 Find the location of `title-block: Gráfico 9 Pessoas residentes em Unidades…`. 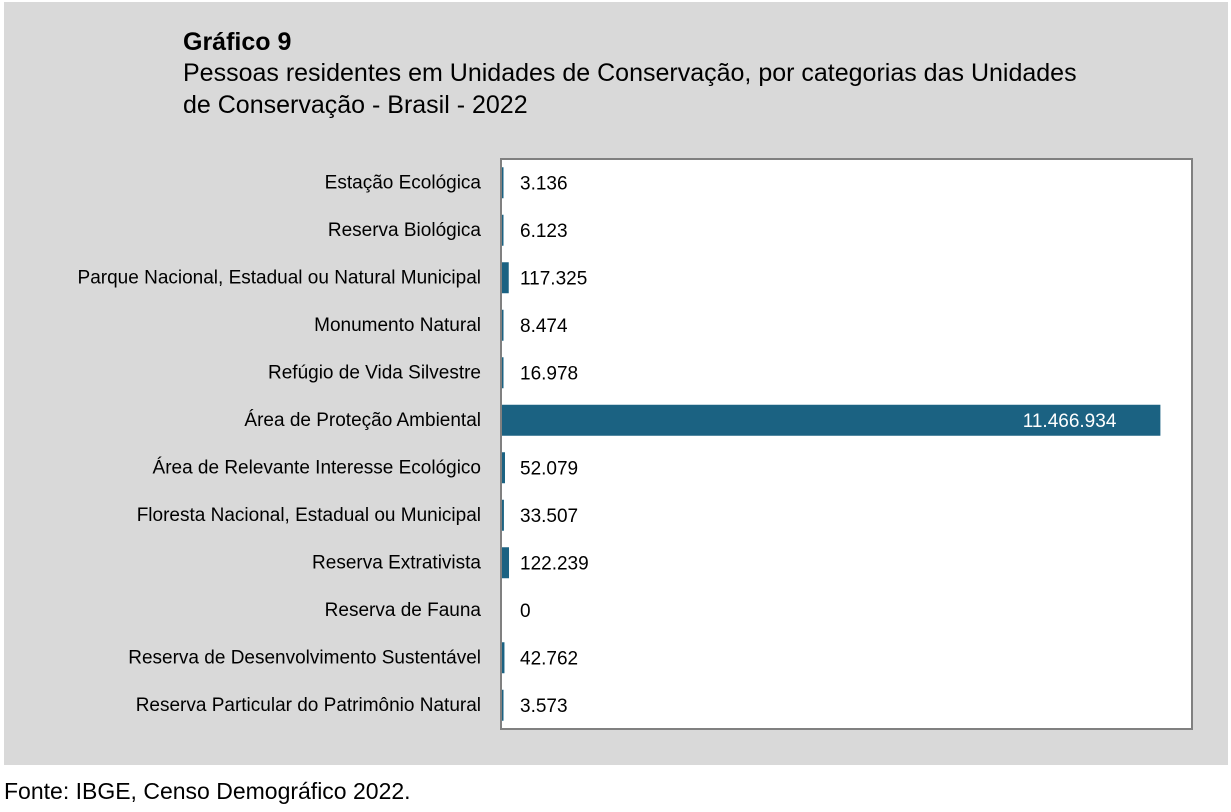

title-block: Gráfico 9 Pessoas residentes em Unidades… is located at coordinates (633, 74).